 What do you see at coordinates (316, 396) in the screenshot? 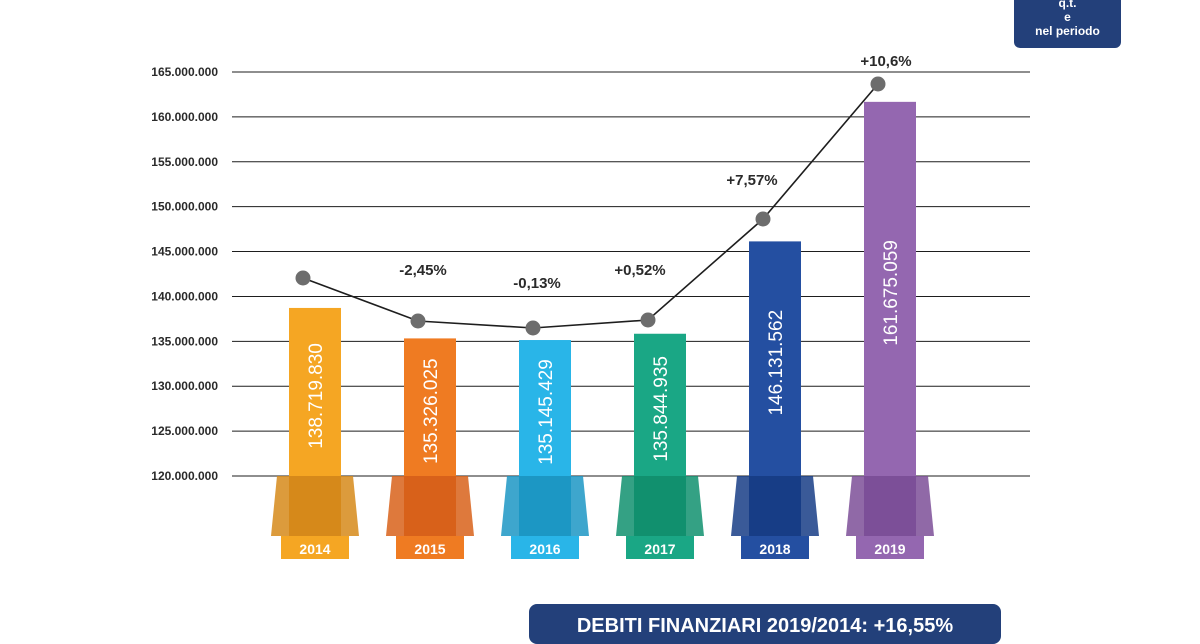
I see `bar-value-label: 138.719.830` at bounding box center [316, 396].